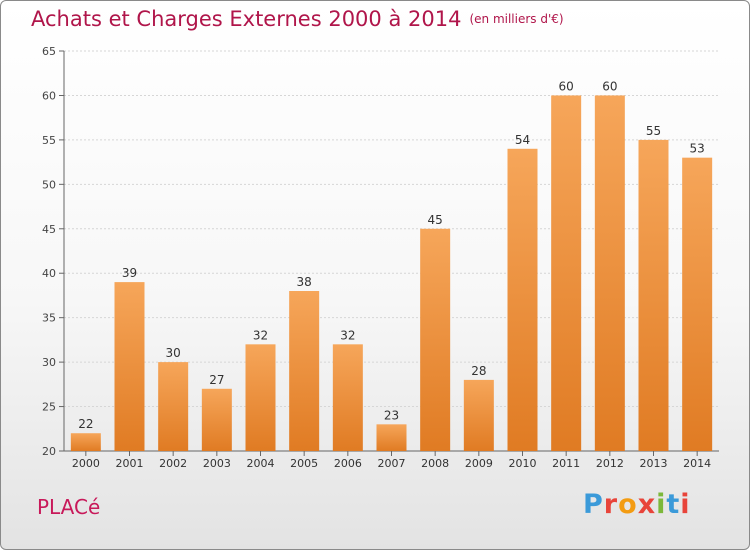 This screenshot has height=550, width=750. What do you see at coordinates (49, 229) in the screenshot?
I see `y-tick-label: 45` at bounding box center [49, 229].